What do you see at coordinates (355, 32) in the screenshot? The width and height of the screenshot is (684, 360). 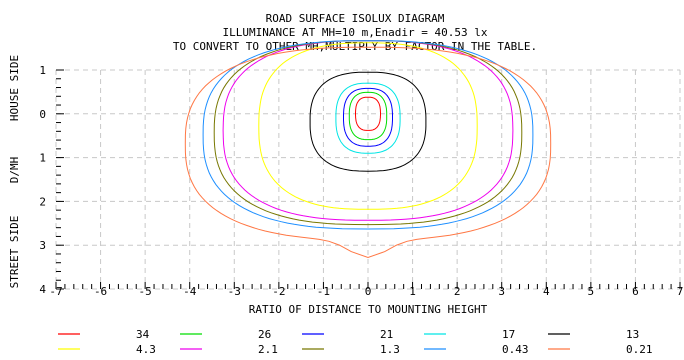 I see `chart-subtitle-illuminance: ILLUMINANCE AT MH=10 m,Enadir = 40.53 lx` at bounding box center [355, 32].